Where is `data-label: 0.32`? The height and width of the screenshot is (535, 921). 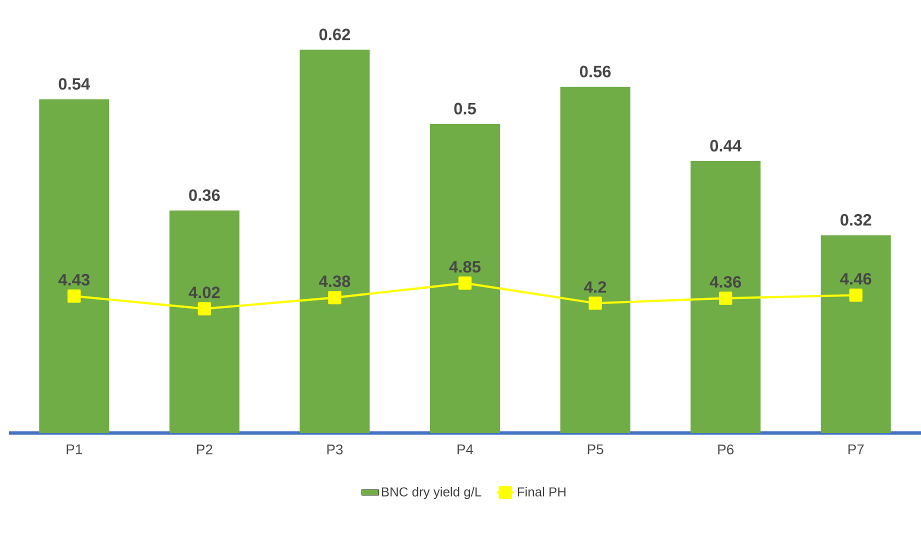
data-label: 0.32 is located at coordinates (856, 220).